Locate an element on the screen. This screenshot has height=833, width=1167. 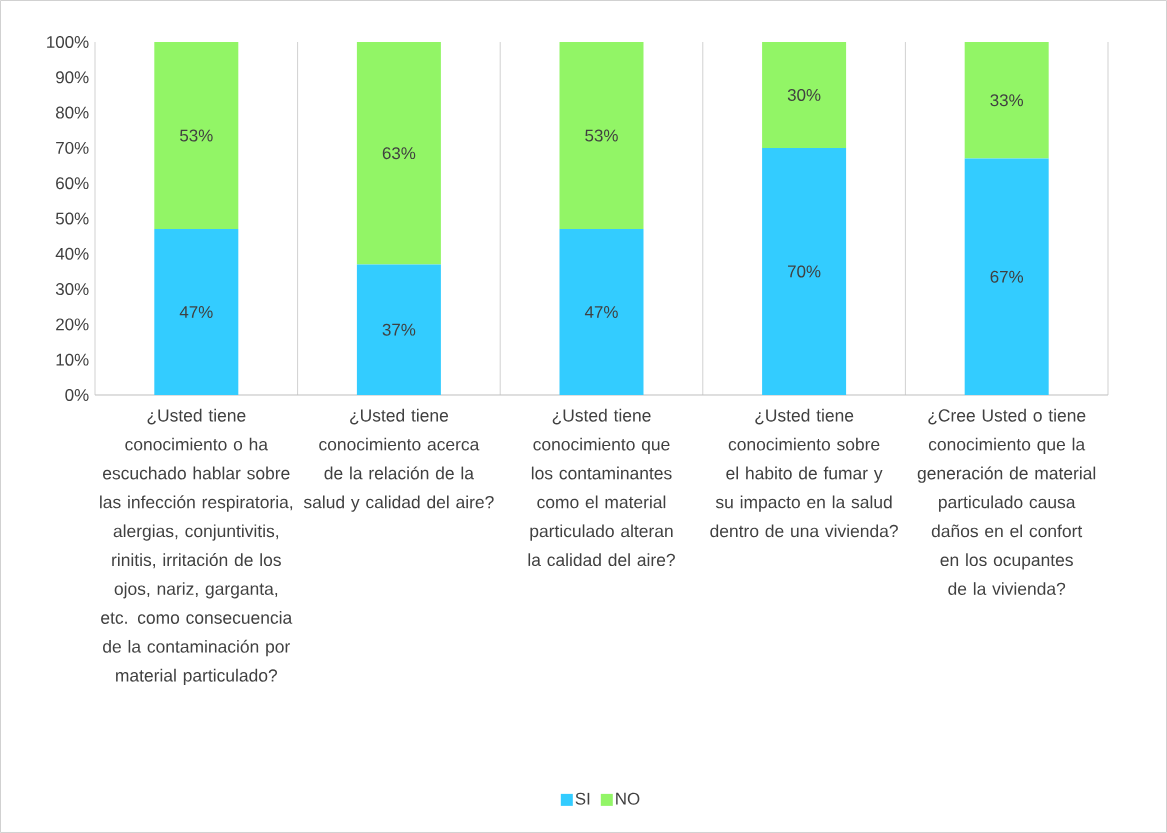
x-tick-label: ¿Usted tiene conocimiento acerca de la relación de la salud y calidad del aire? is located at coordinates (398, 460).